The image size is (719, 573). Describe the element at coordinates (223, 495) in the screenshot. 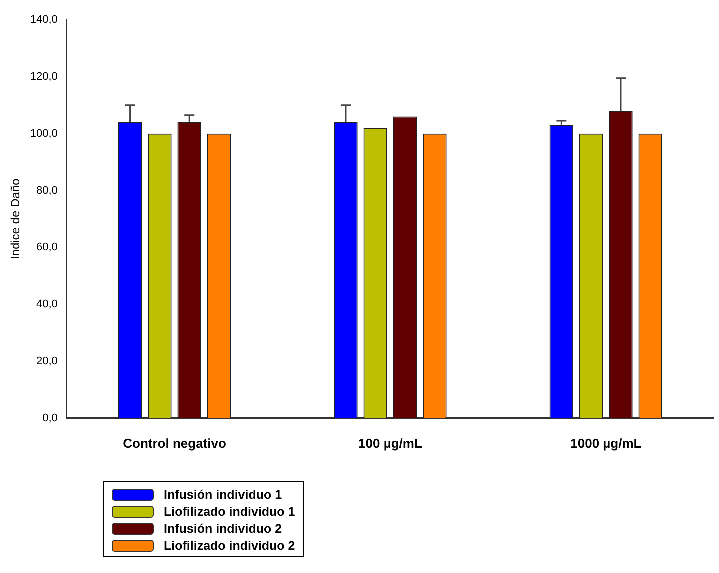

I see `legend-label: Infusión individuo 1` at that location.